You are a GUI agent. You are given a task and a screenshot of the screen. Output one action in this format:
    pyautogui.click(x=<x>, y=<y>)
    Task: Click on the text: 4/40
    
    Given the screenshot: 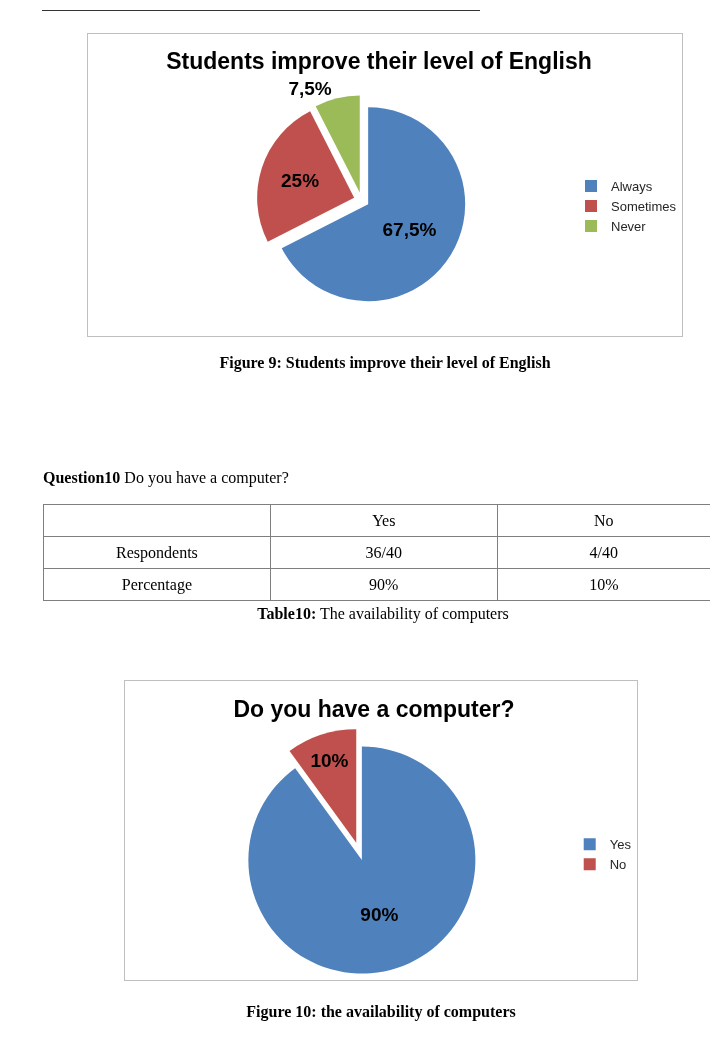 What is the action you would take?
    pyautogui.click(x=604, y=552)
    